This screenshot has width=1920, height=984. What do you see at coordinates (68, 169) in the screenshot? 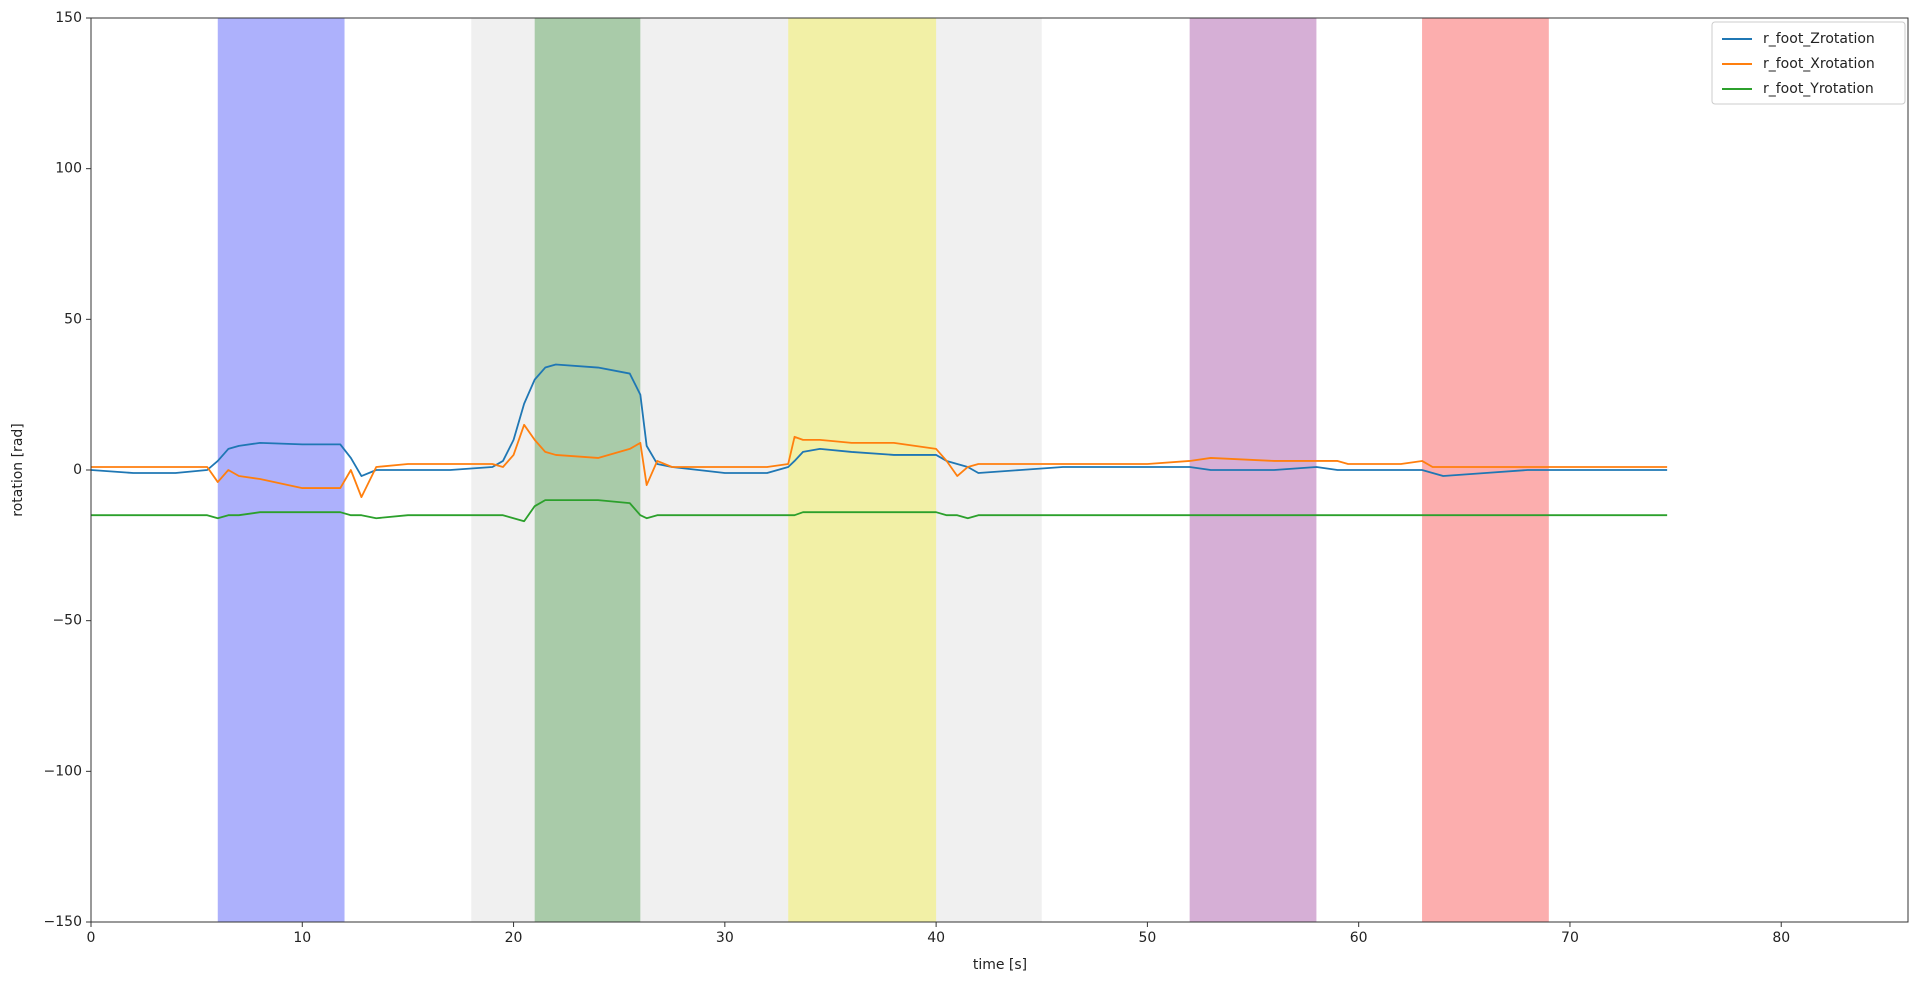
I see `y-tick-label: 100` at bounding box center [68, 169].